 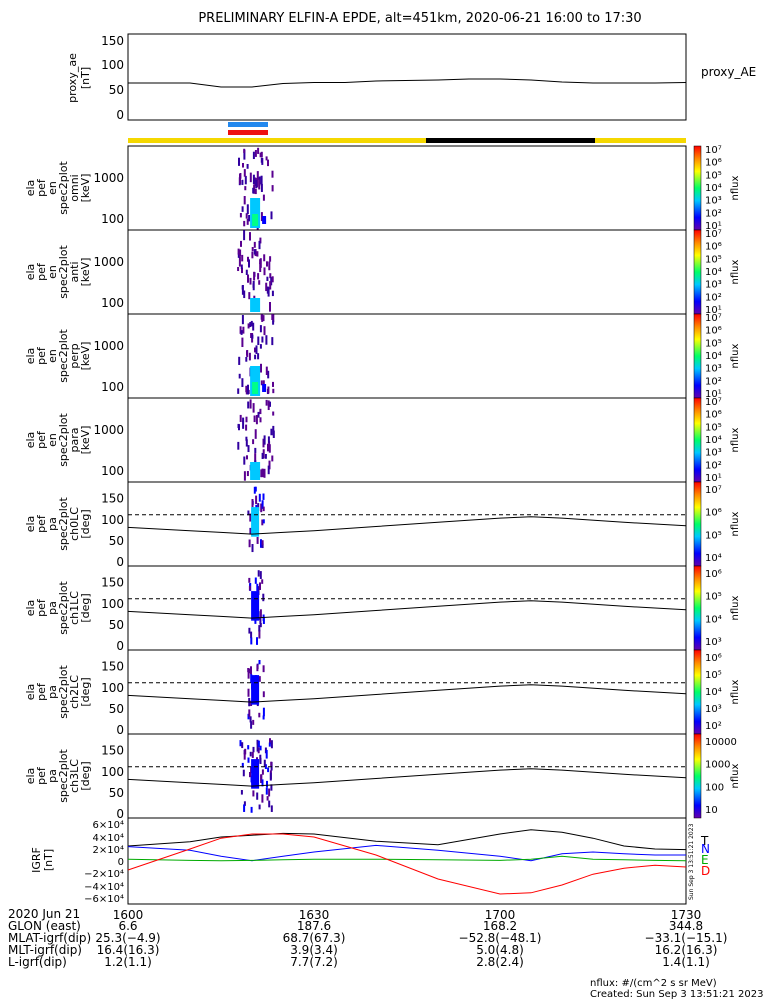 What do you see at coordinates (407, 864) in the screenshot?
I see `igrf-series-d` at bounding box center [407, 864].